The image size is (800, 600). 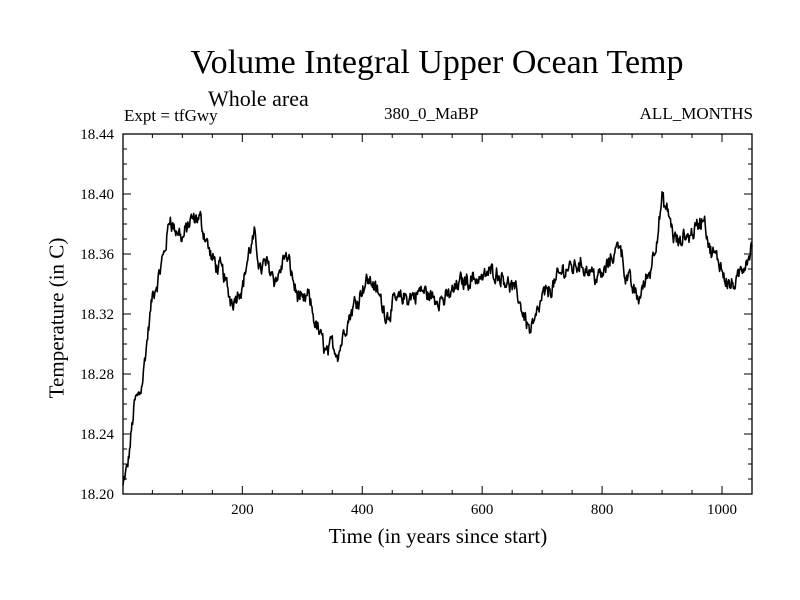 What do you see at coordinates (258, 98) in the screenshot?
I see `chart-subtitle: Whole area` at bounding box center [258, 98].